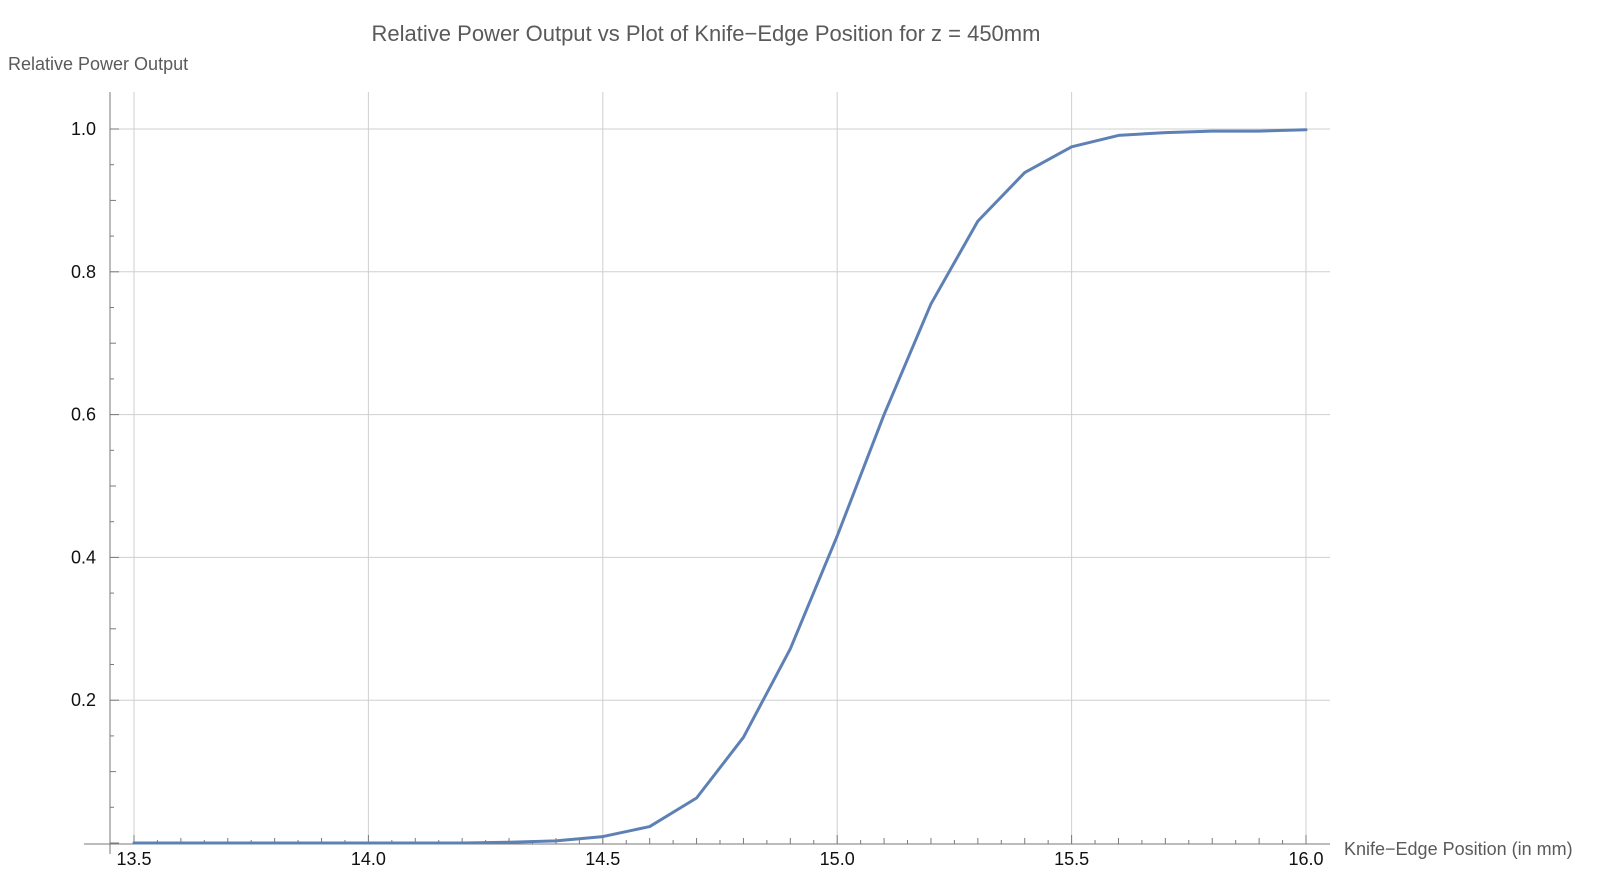  What do you see at coordinates (1071, 859) in the screenshot?
I see `x-tick-label: 15.5` at bounding box center [1071, 859].